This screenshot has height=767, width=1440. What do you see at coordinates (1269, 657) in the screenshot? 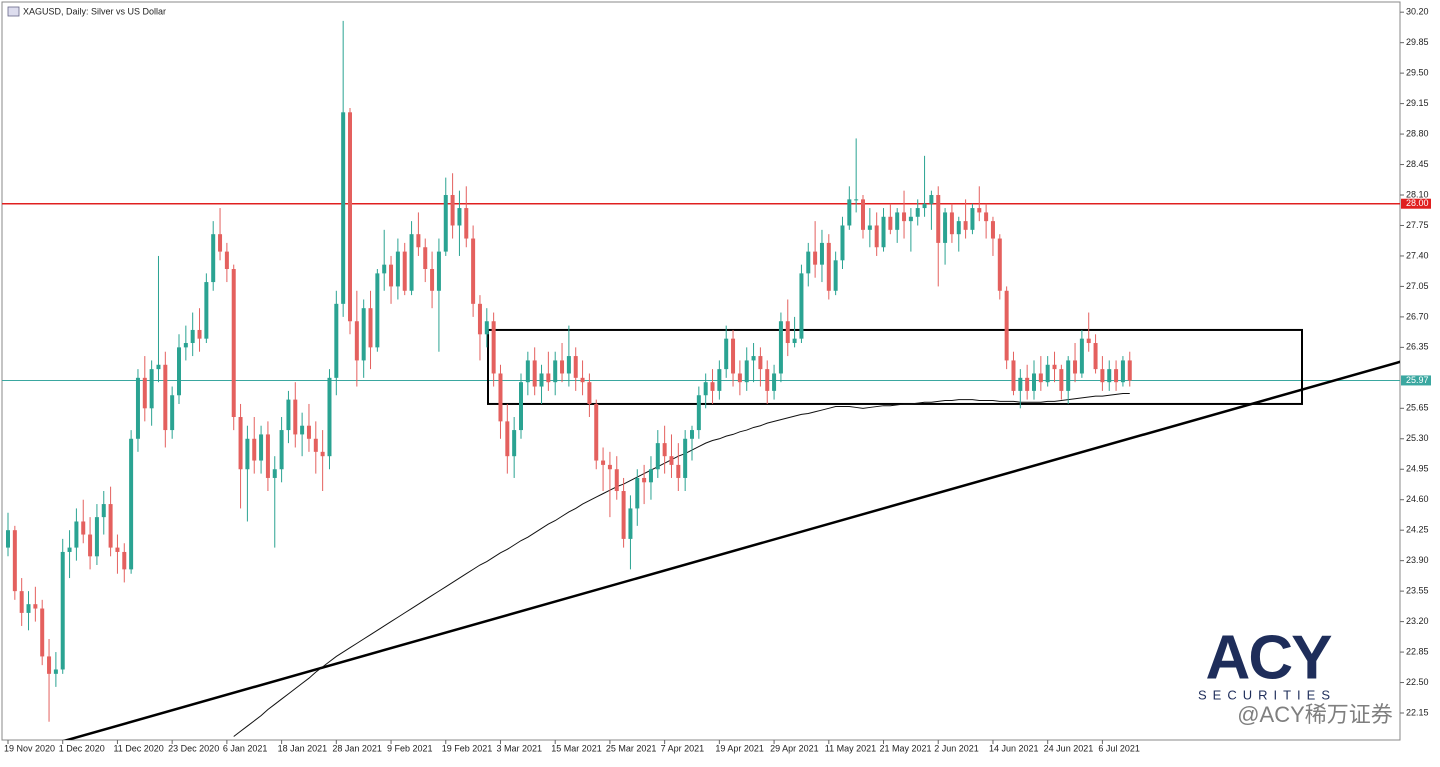
I see `logo: ACY` at bounding box center [1269, 657].